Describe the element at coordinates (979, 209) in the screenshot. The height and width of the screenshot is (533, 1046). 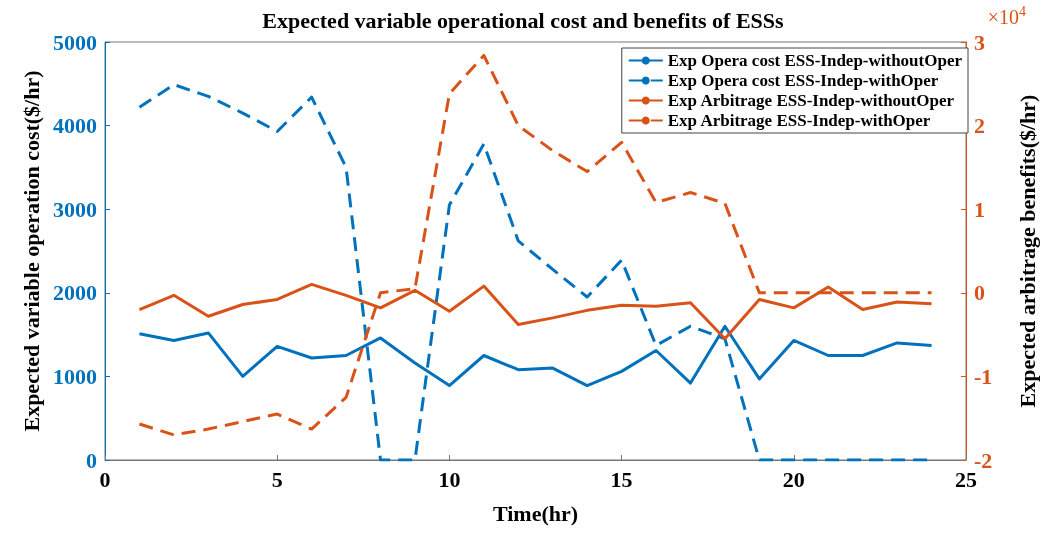
I see `y2-tick-label: 1` at that location.